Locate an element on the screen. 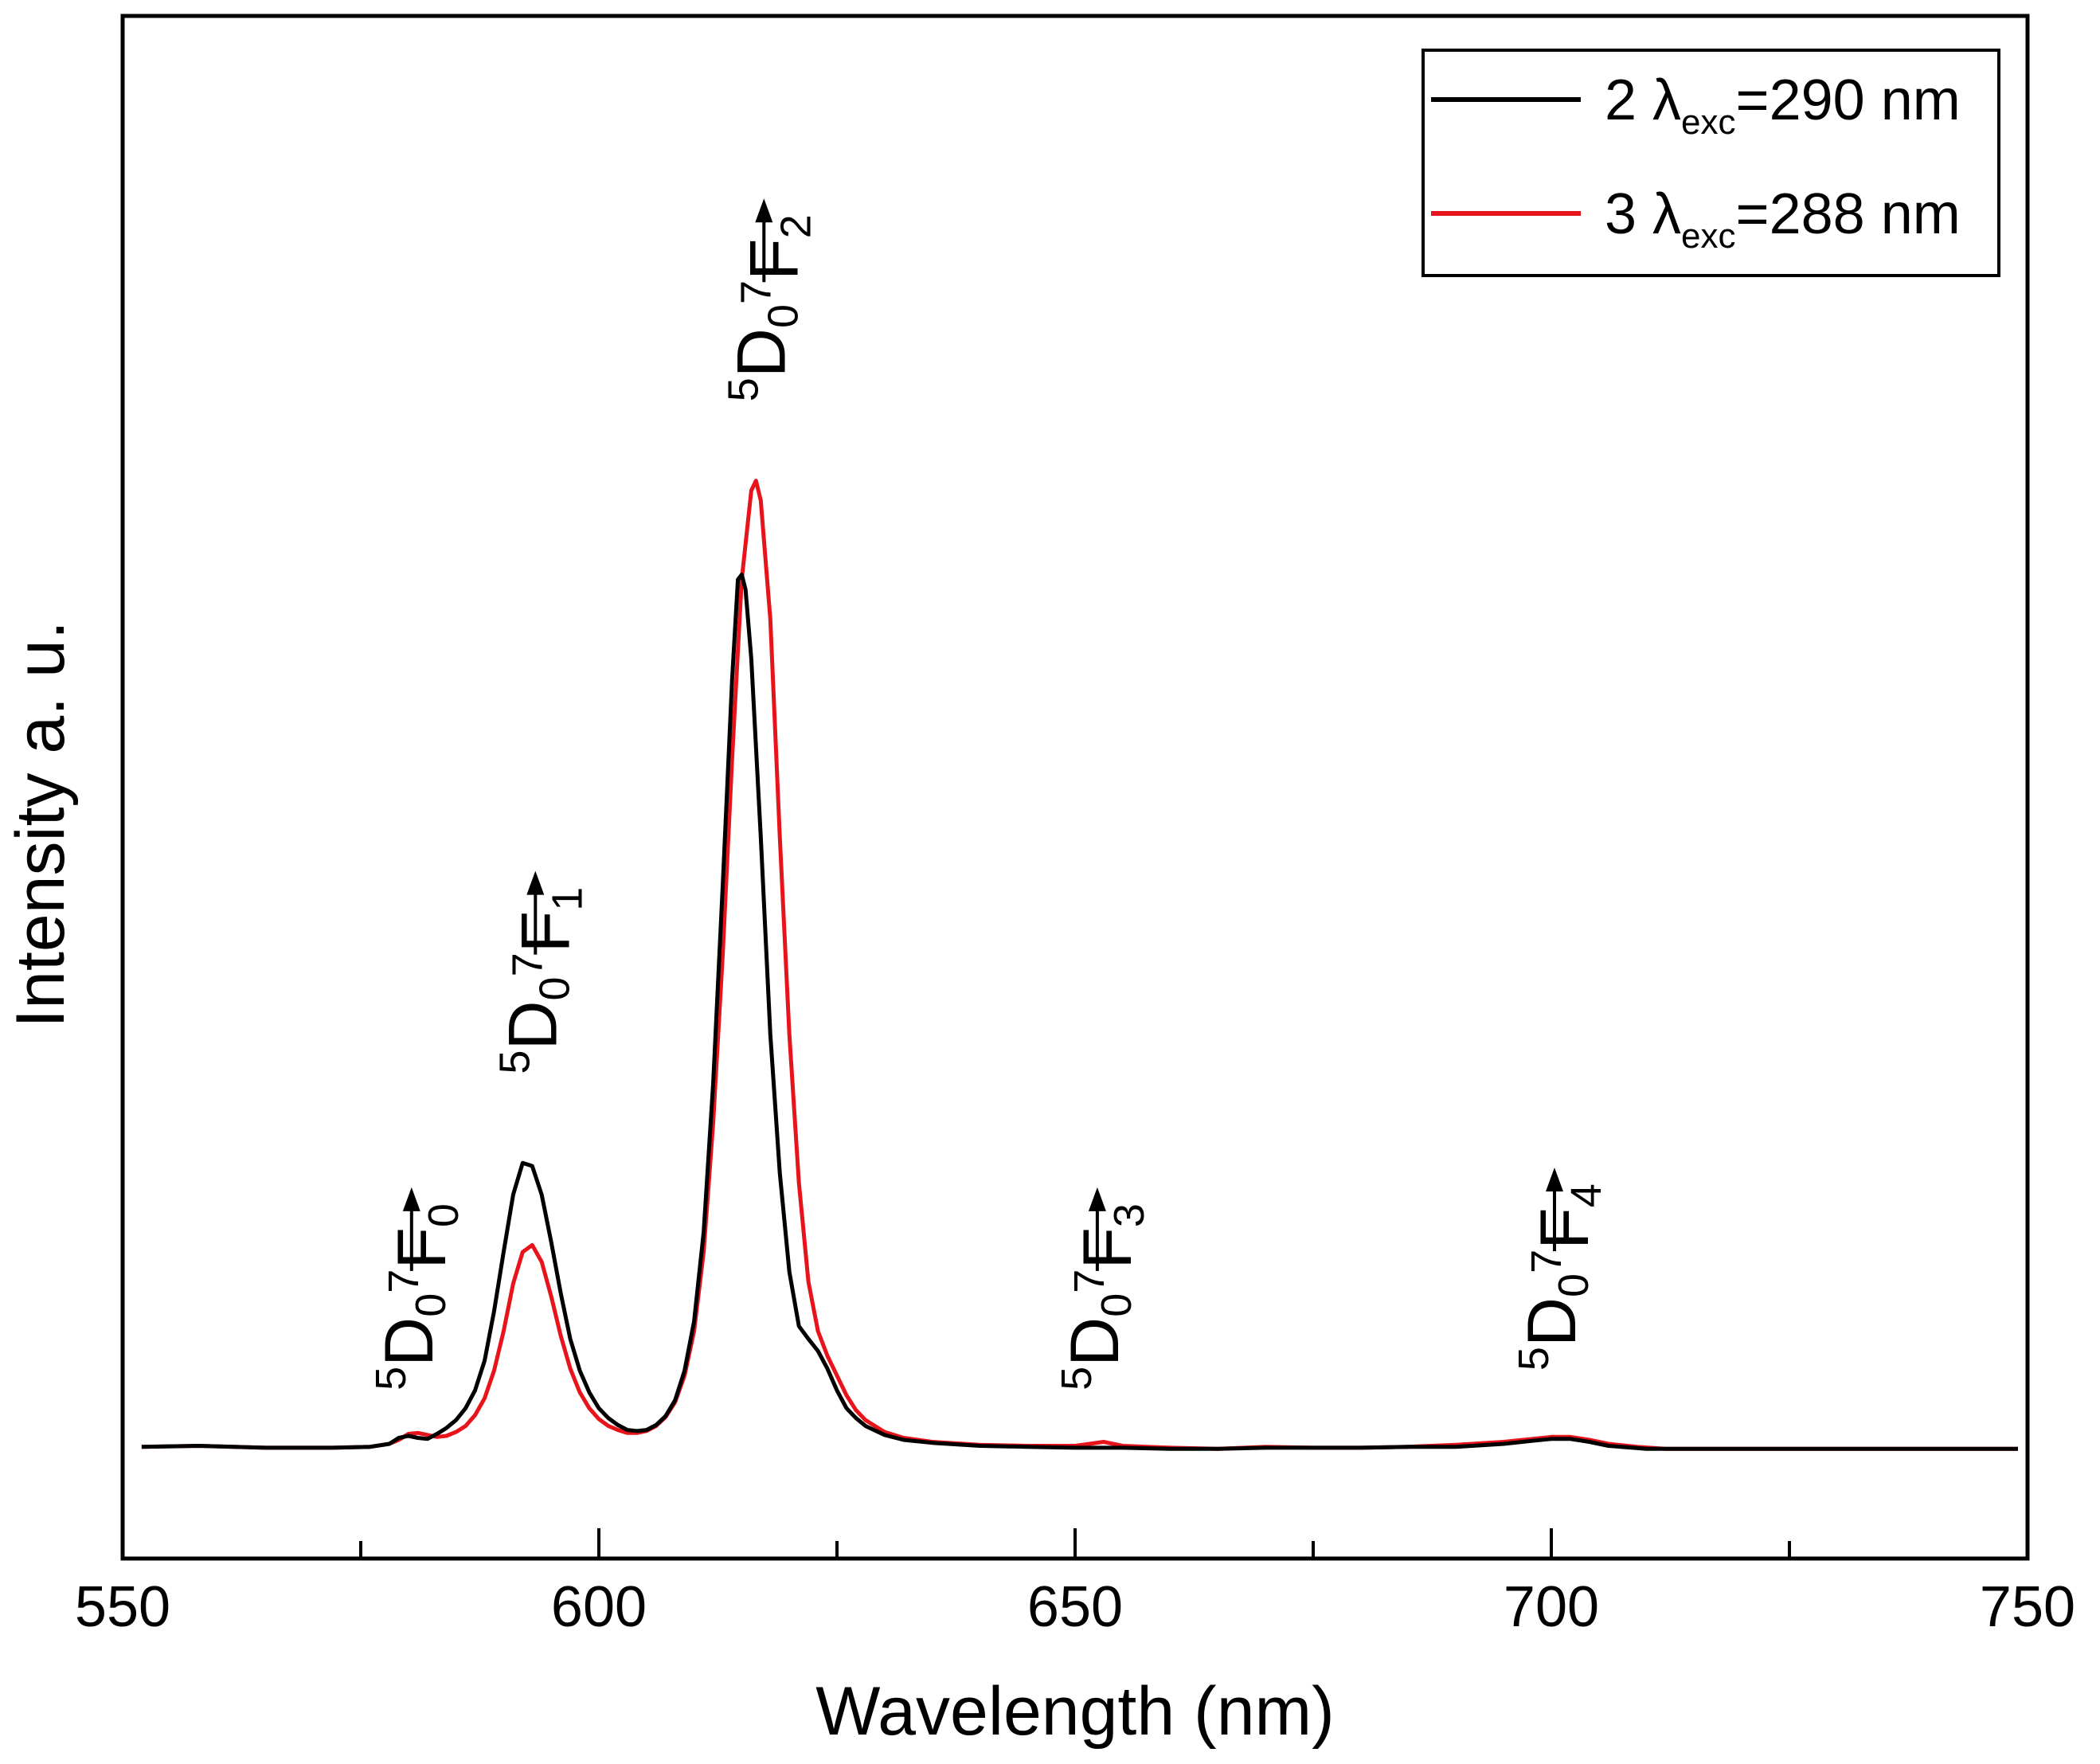 The height and width of the screenshot is (1764, 2100). x-axis-ticks is located at coordinates (1075, 1543).